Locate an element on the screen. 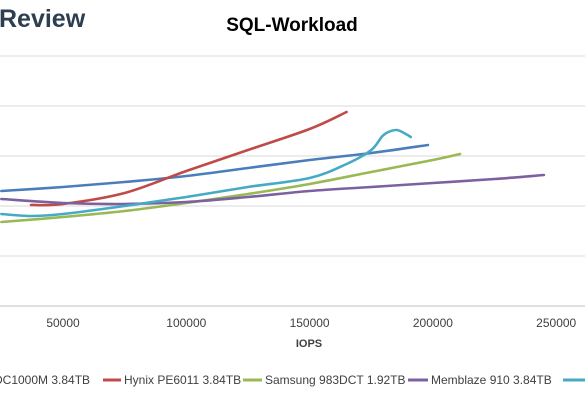  legend-label: DC1000M 3.84TB is located at coordinates (45, 380).